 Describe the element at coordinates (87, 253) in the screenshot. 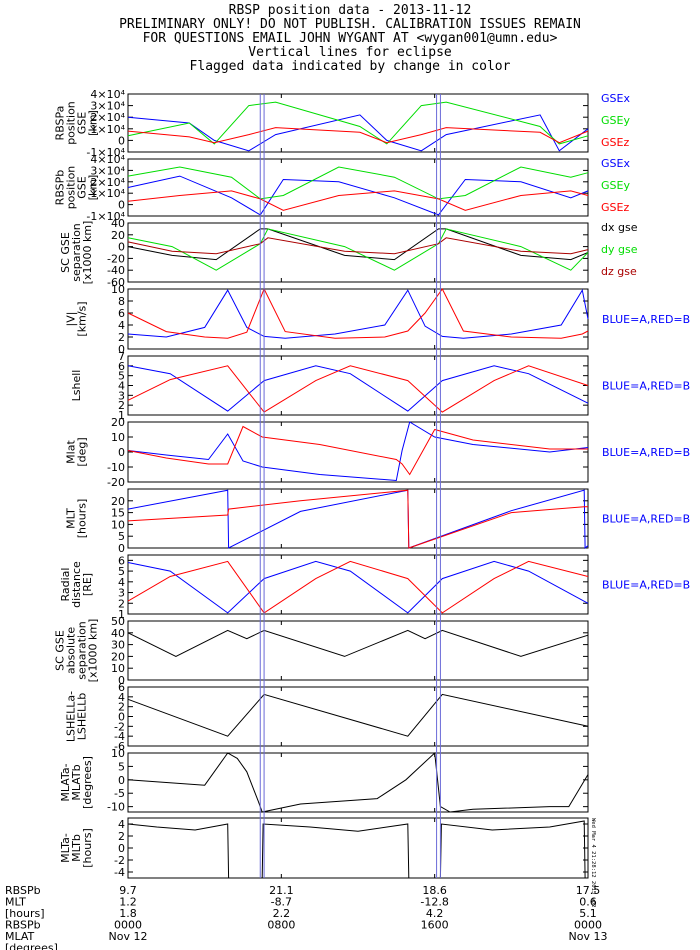

I see `panel-y-axis-label: [x1000 km]` at that location.